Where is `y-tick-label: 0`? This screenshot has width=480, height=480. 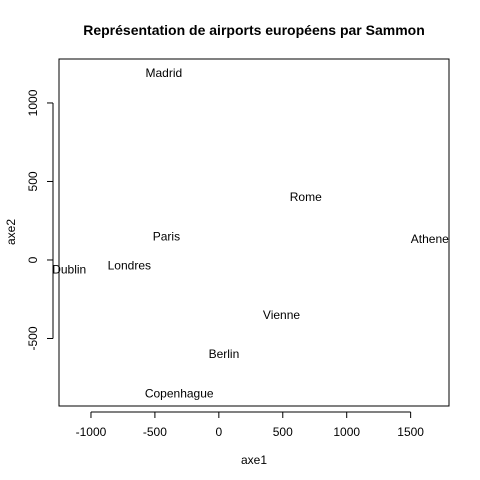 y-tick-label: 0 is located at coordinates (33, 259).